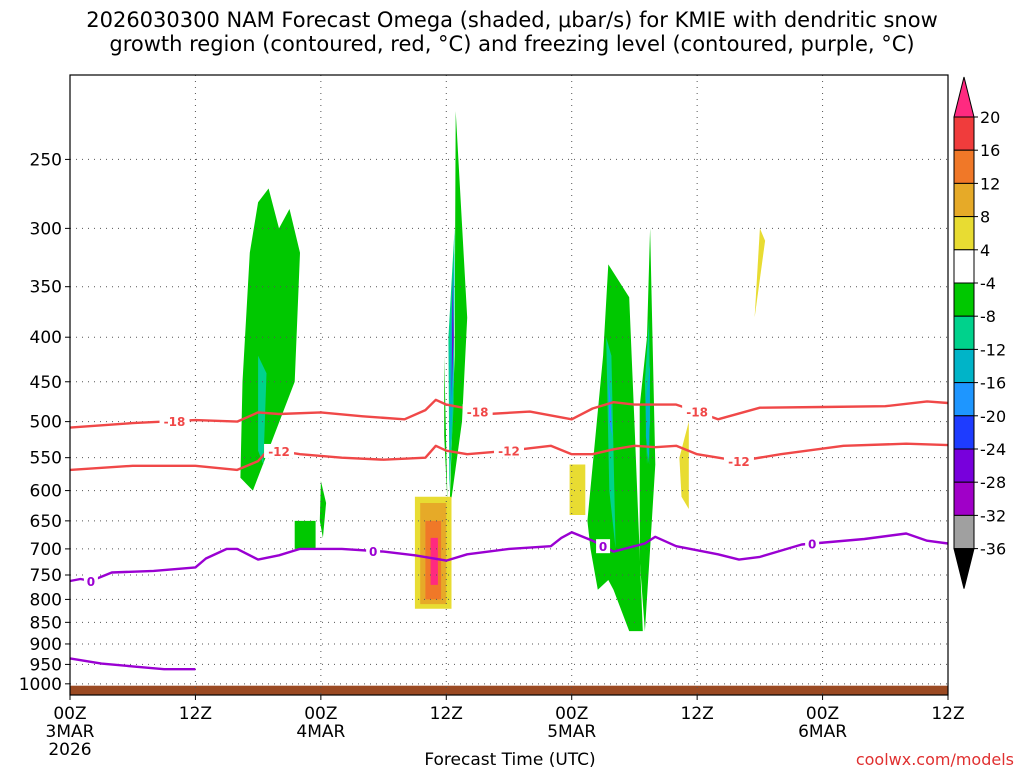 This screenshot has width=1024, height=768. I want to click on colorbar-label-13: -36, so click(993, 549).